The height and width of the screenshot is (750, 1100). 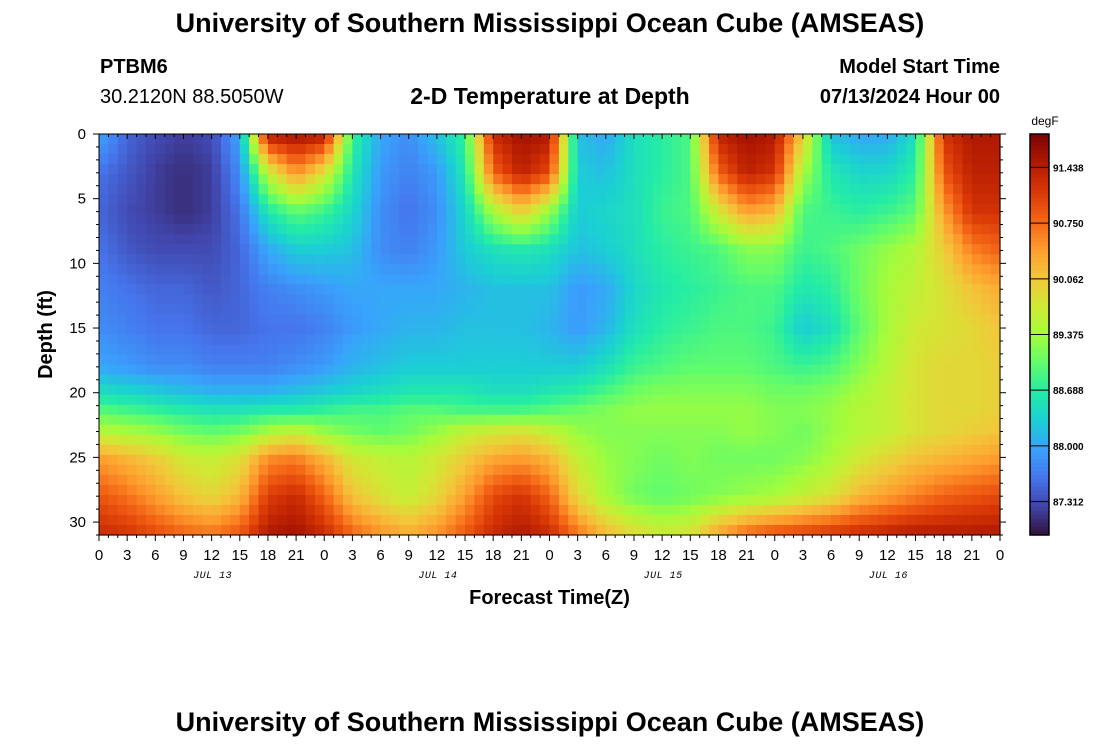 What do you see at coordinates (549, 555) in the screenshot?
I see `x-tick-label: 0` at bounding box center [549, 555].